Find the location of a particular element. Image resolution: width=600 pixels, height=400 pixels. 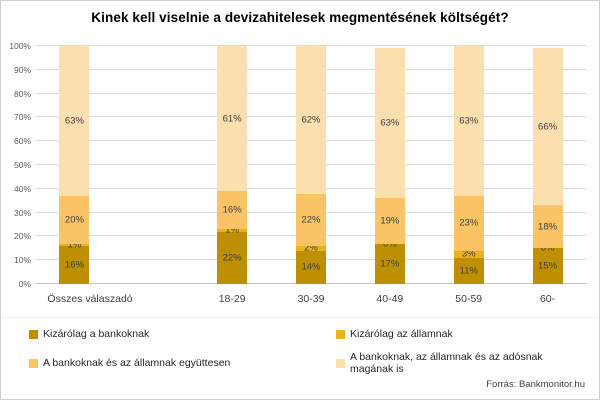

source-credit: Forrás: Bankmonitor.hu is located at coordinates (535, 384).